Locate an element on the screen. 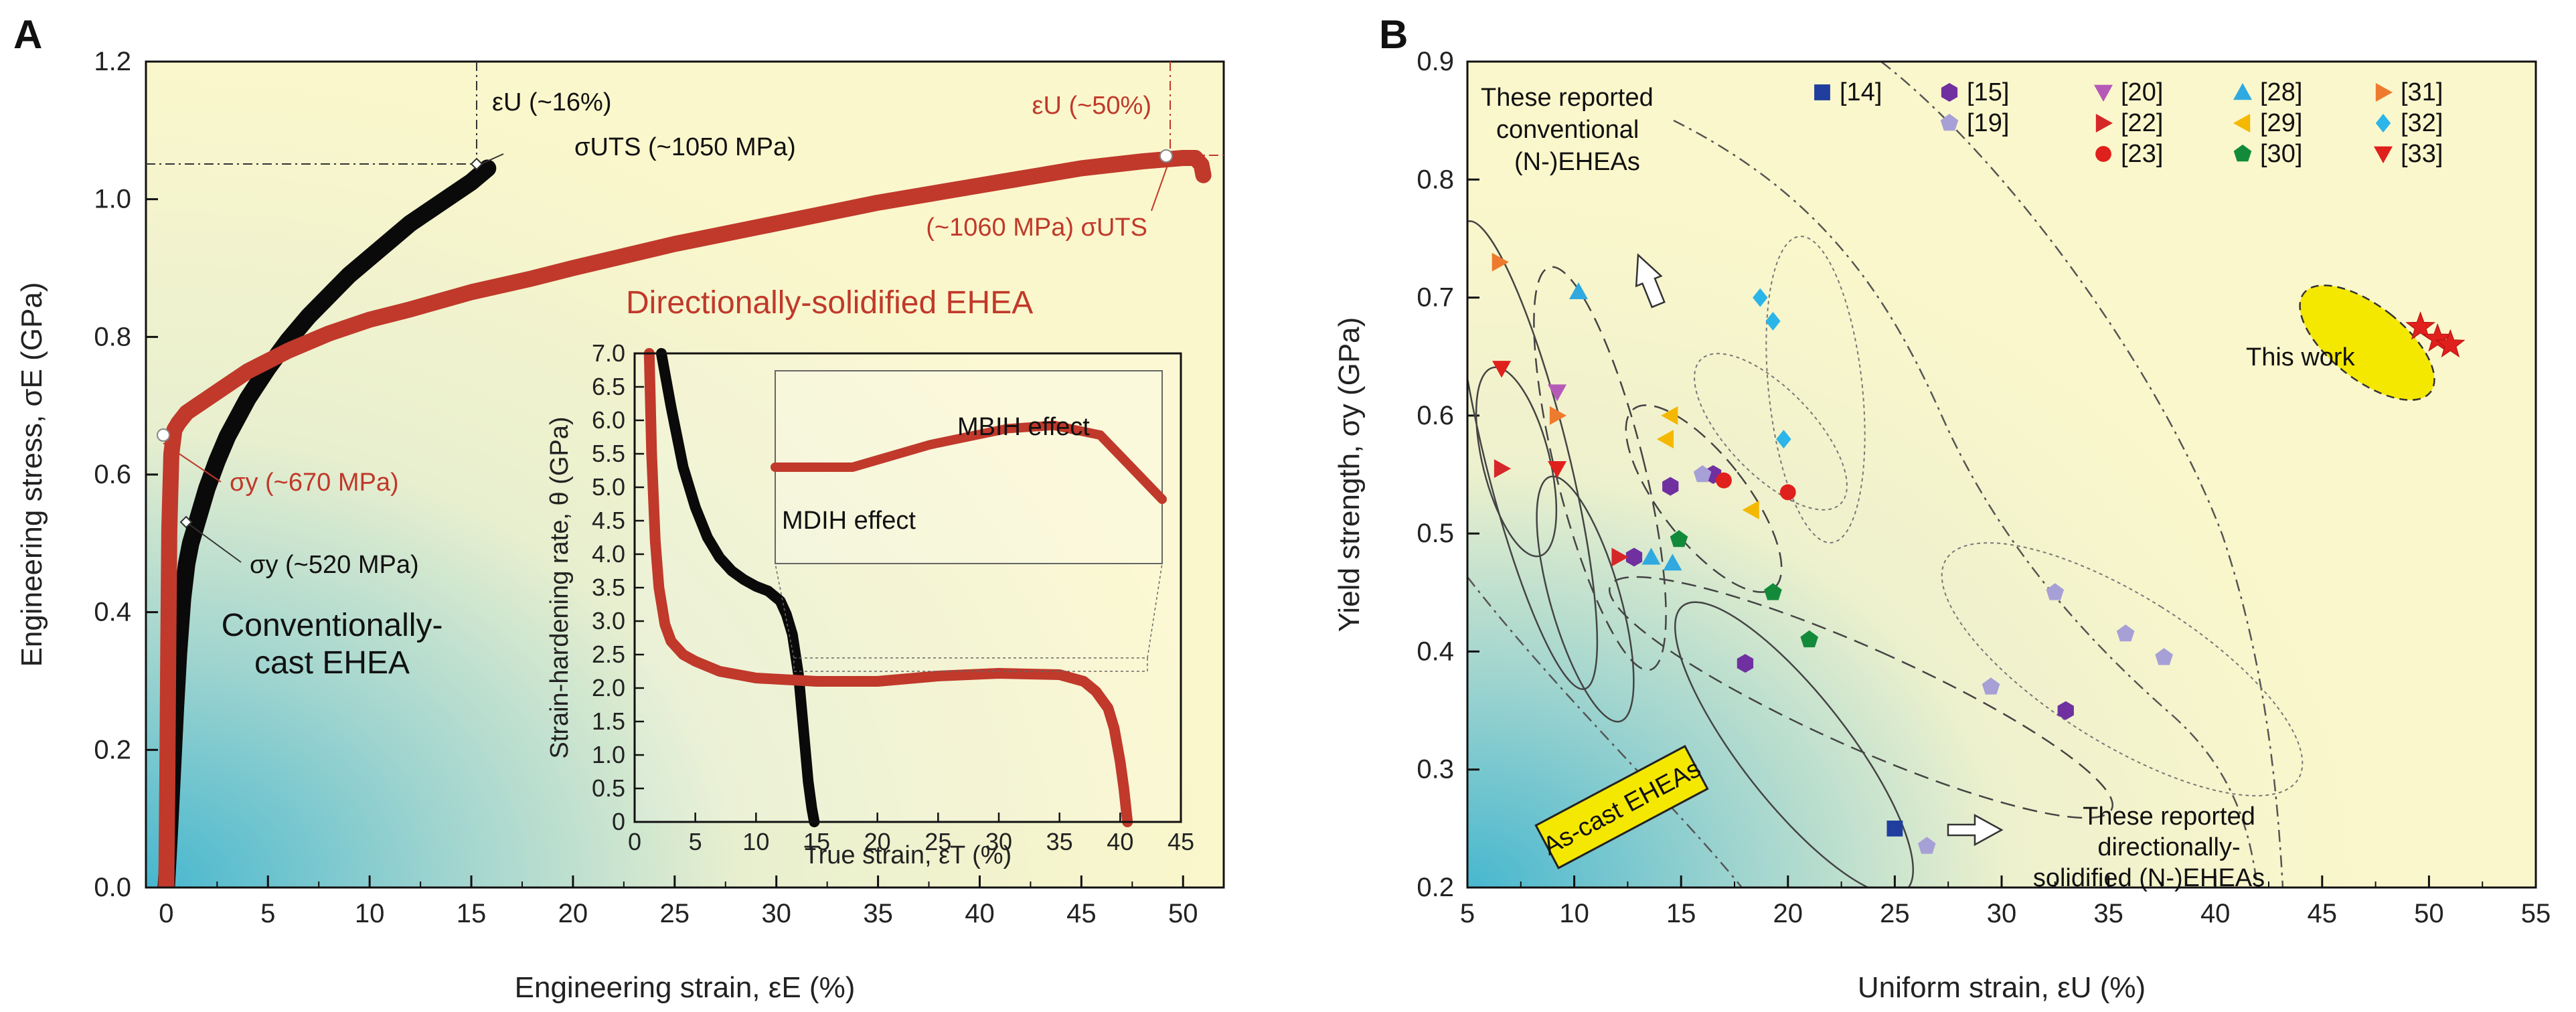 This screenshot has width=2576, height=1012. y-tick-label: 0.8 is located at coordinates (113, 336).